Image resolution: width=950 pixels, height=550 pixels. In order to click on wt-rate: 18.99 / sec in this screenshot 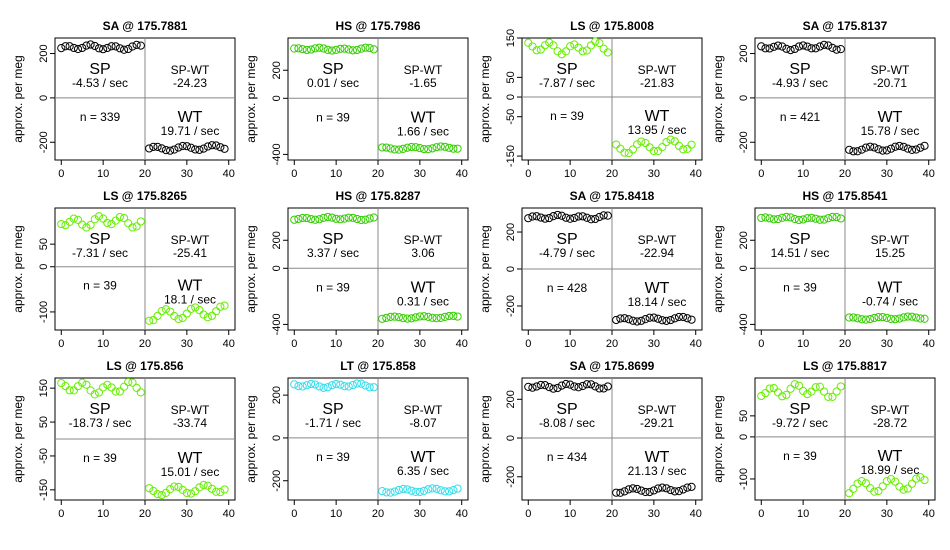, I will do `click(890, 470)`.